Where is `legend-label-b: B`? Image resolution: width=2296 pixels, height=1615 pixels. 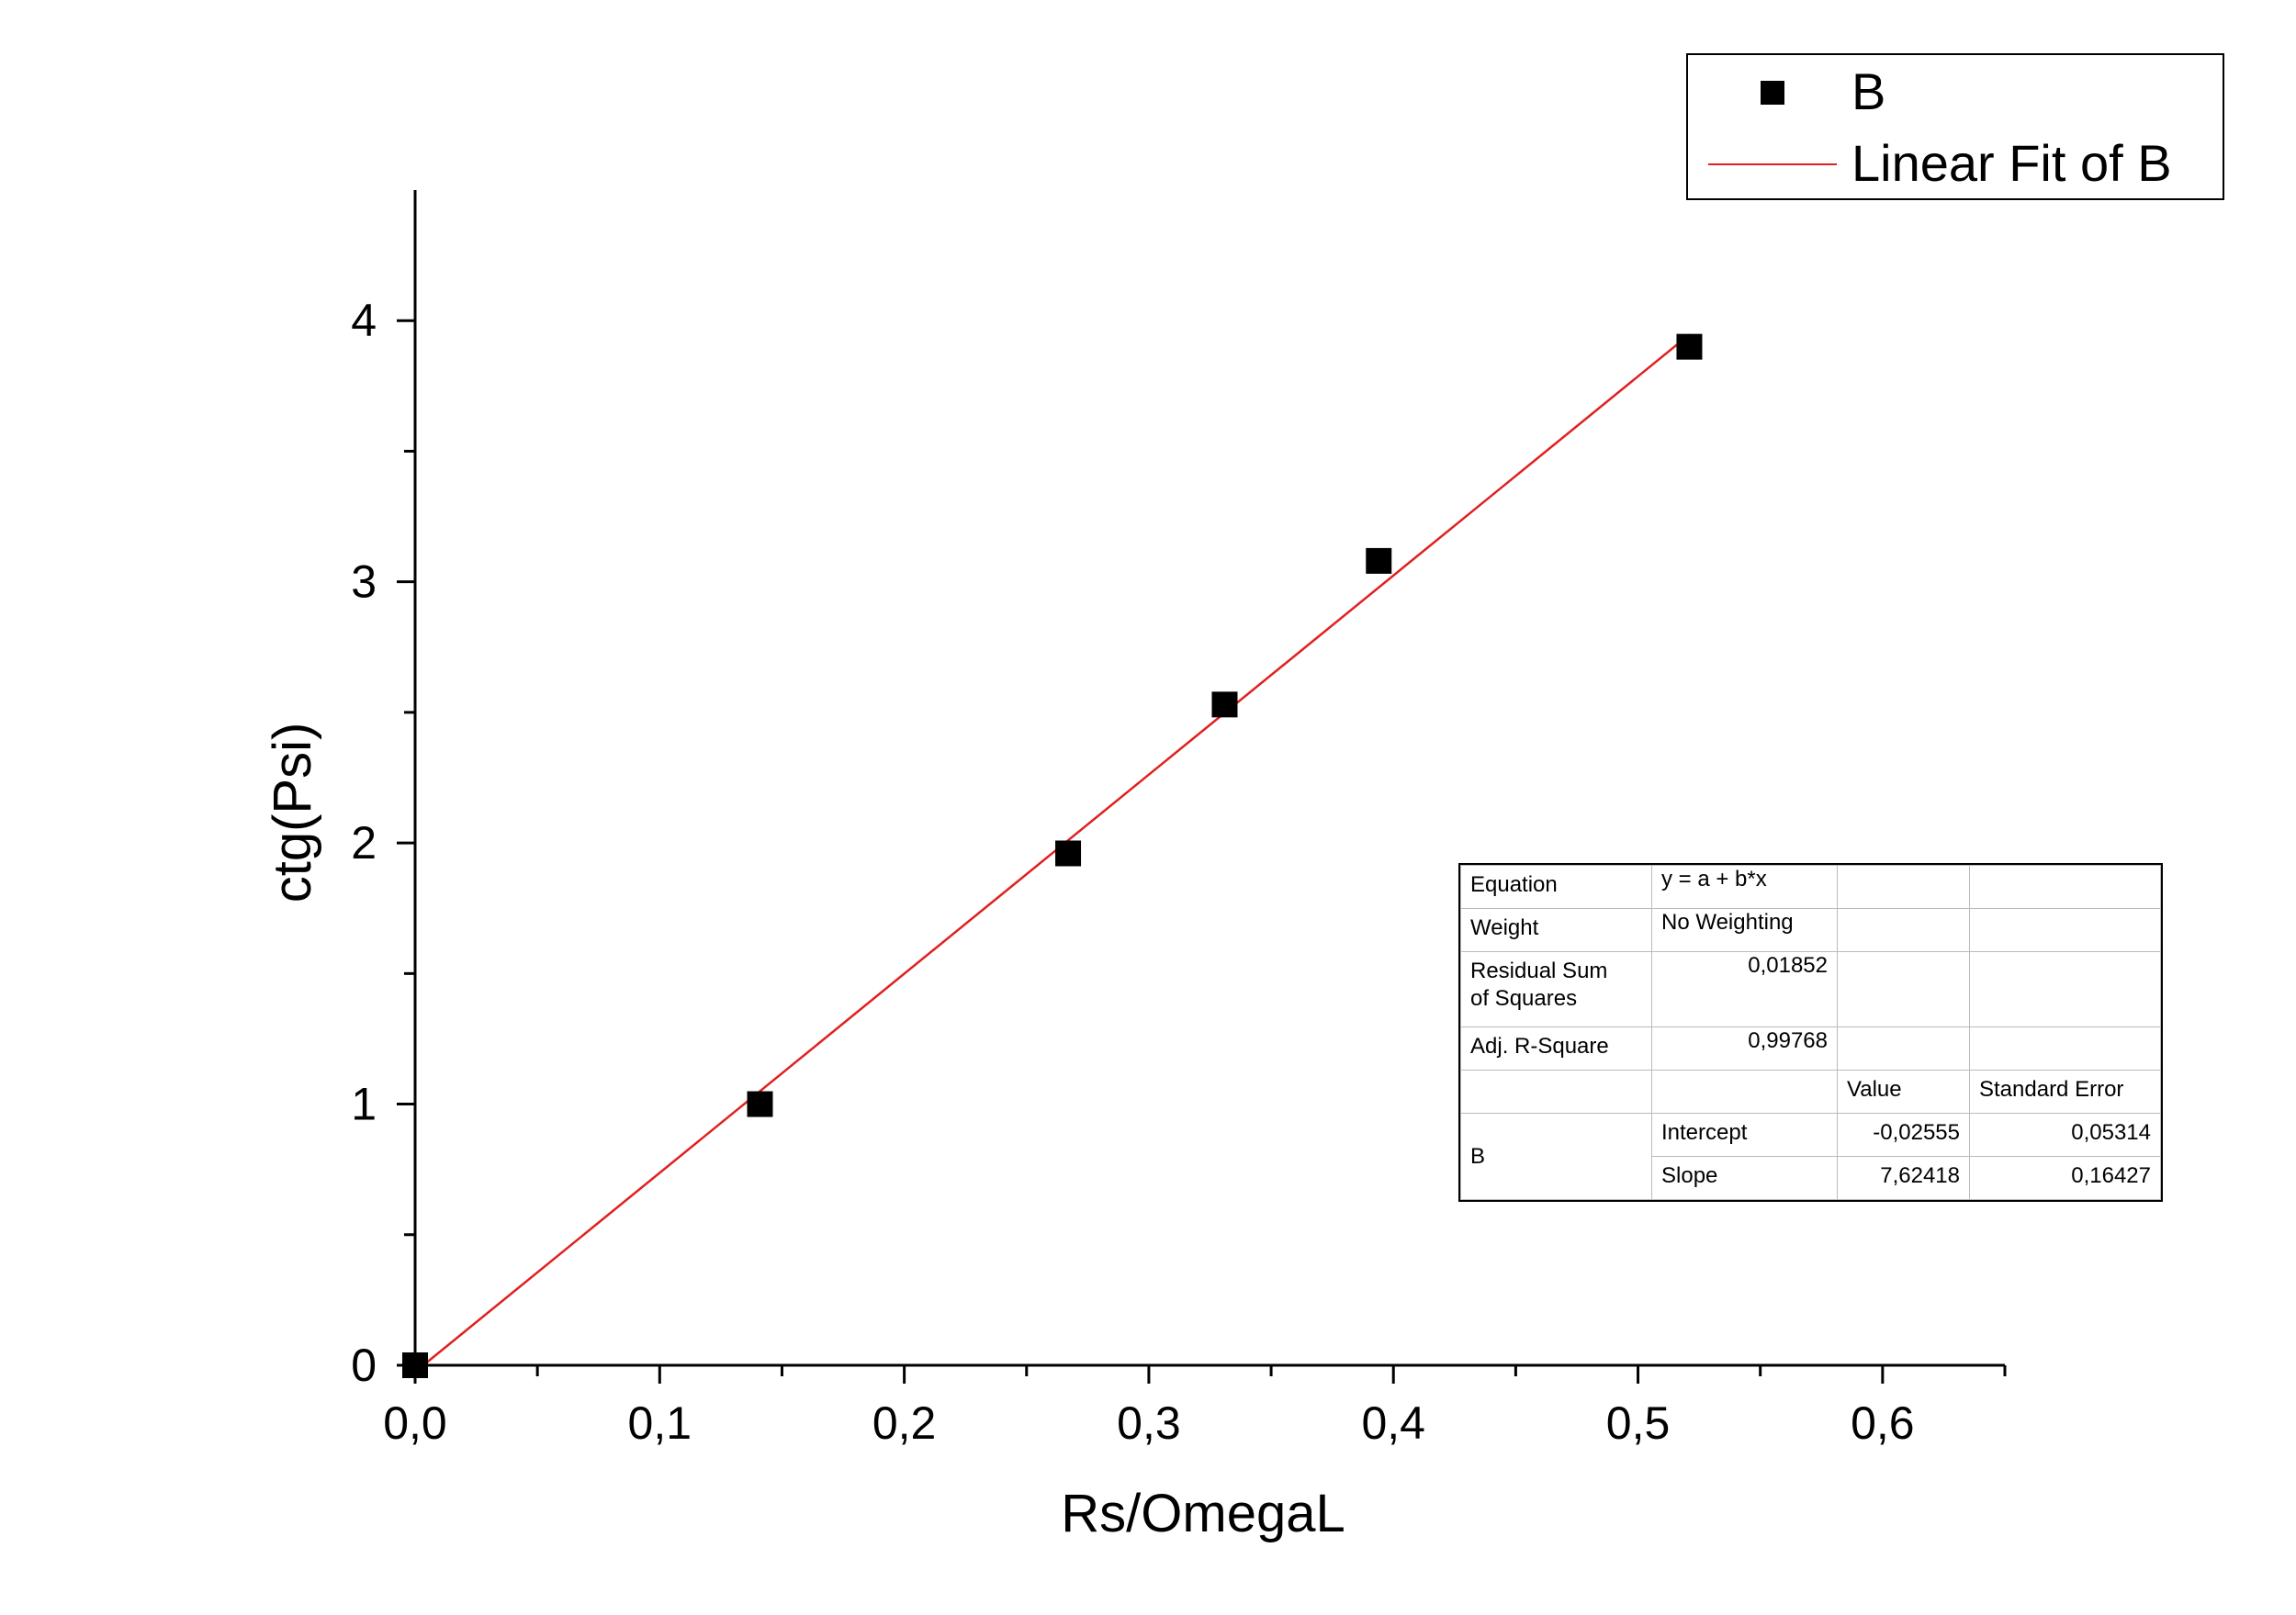
legend-label-b: B is located at coordinates (1869, 91).